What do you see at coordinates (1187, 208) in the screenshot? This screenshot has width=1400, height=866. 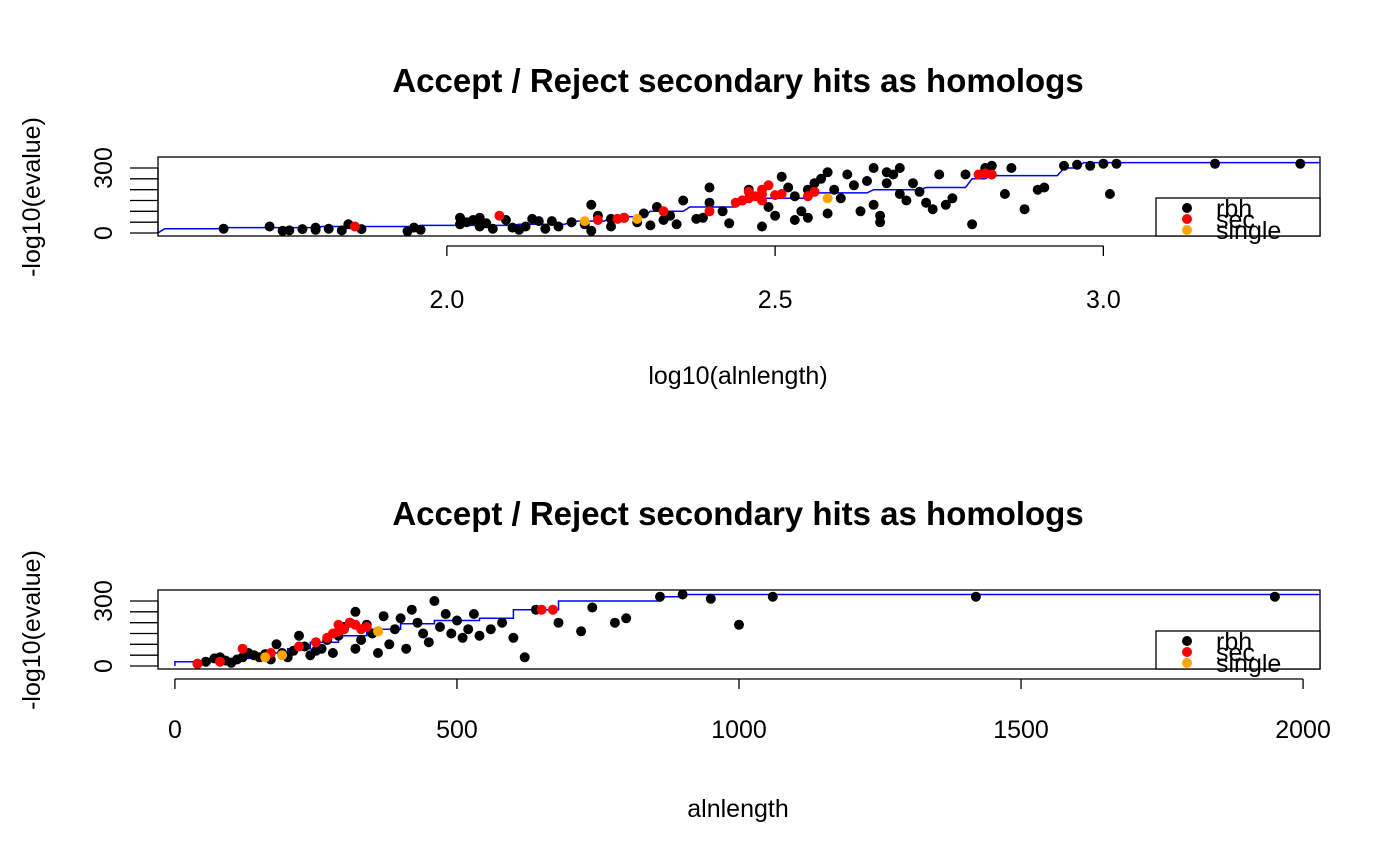 I see `legend-marker-rbh` at bounding box center [1187, 208].